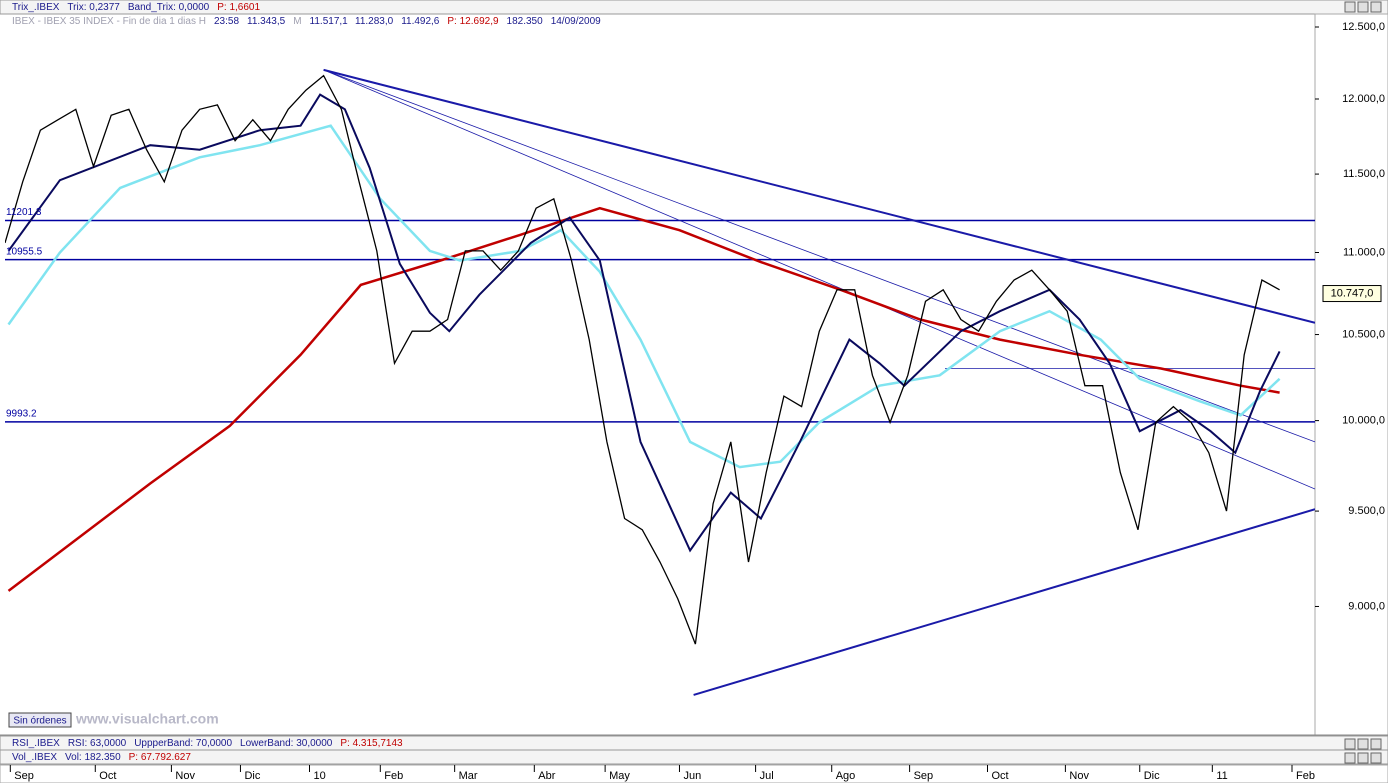  What do you see at coordinates (226, 21) in the screenshot?
I see `info-item: 23:58` at bounding box center [226, 21].